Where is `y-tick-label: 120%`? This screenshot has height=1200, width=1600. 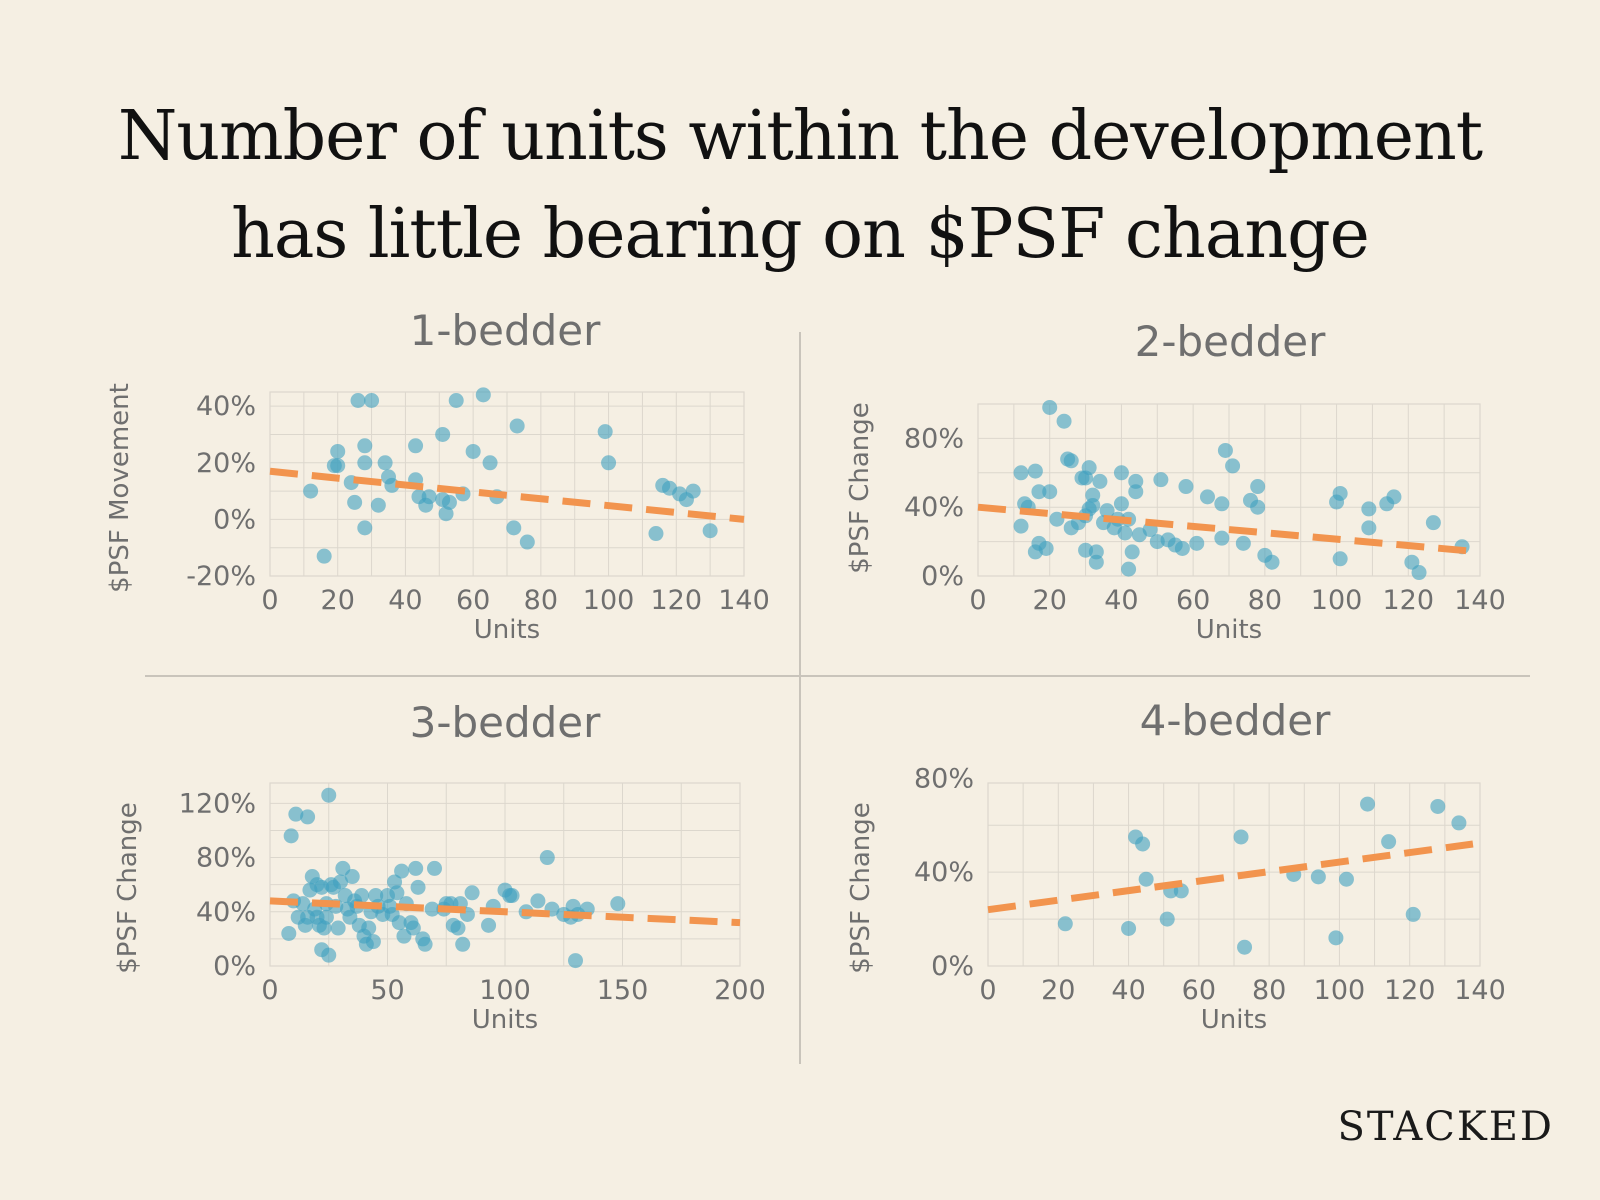 y-tick-label: 120% is located at coordinates (217, 803).